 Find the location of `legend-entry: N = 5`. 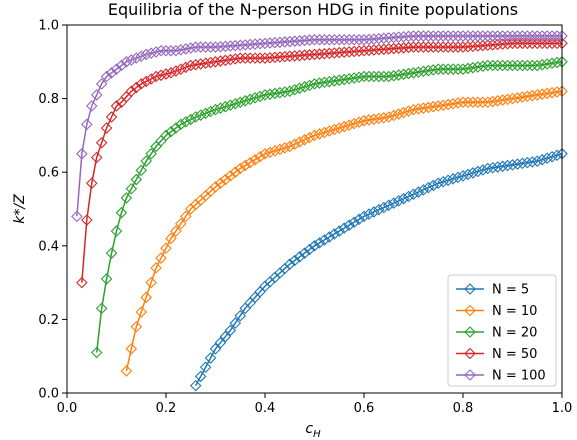

legend-entry: N = 5 is located at coordinates (492, 290).